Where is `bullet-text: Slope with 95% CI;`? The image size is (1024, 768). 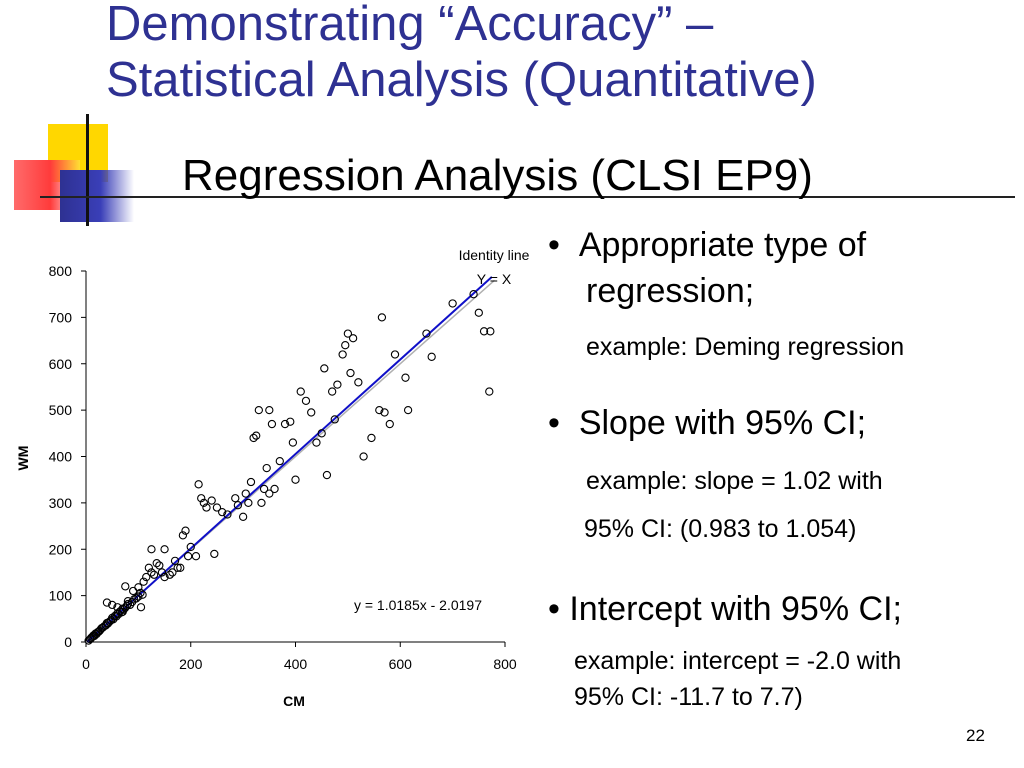 bullet-text: Slope with 95% CI; is located at coordinates (722, 423).